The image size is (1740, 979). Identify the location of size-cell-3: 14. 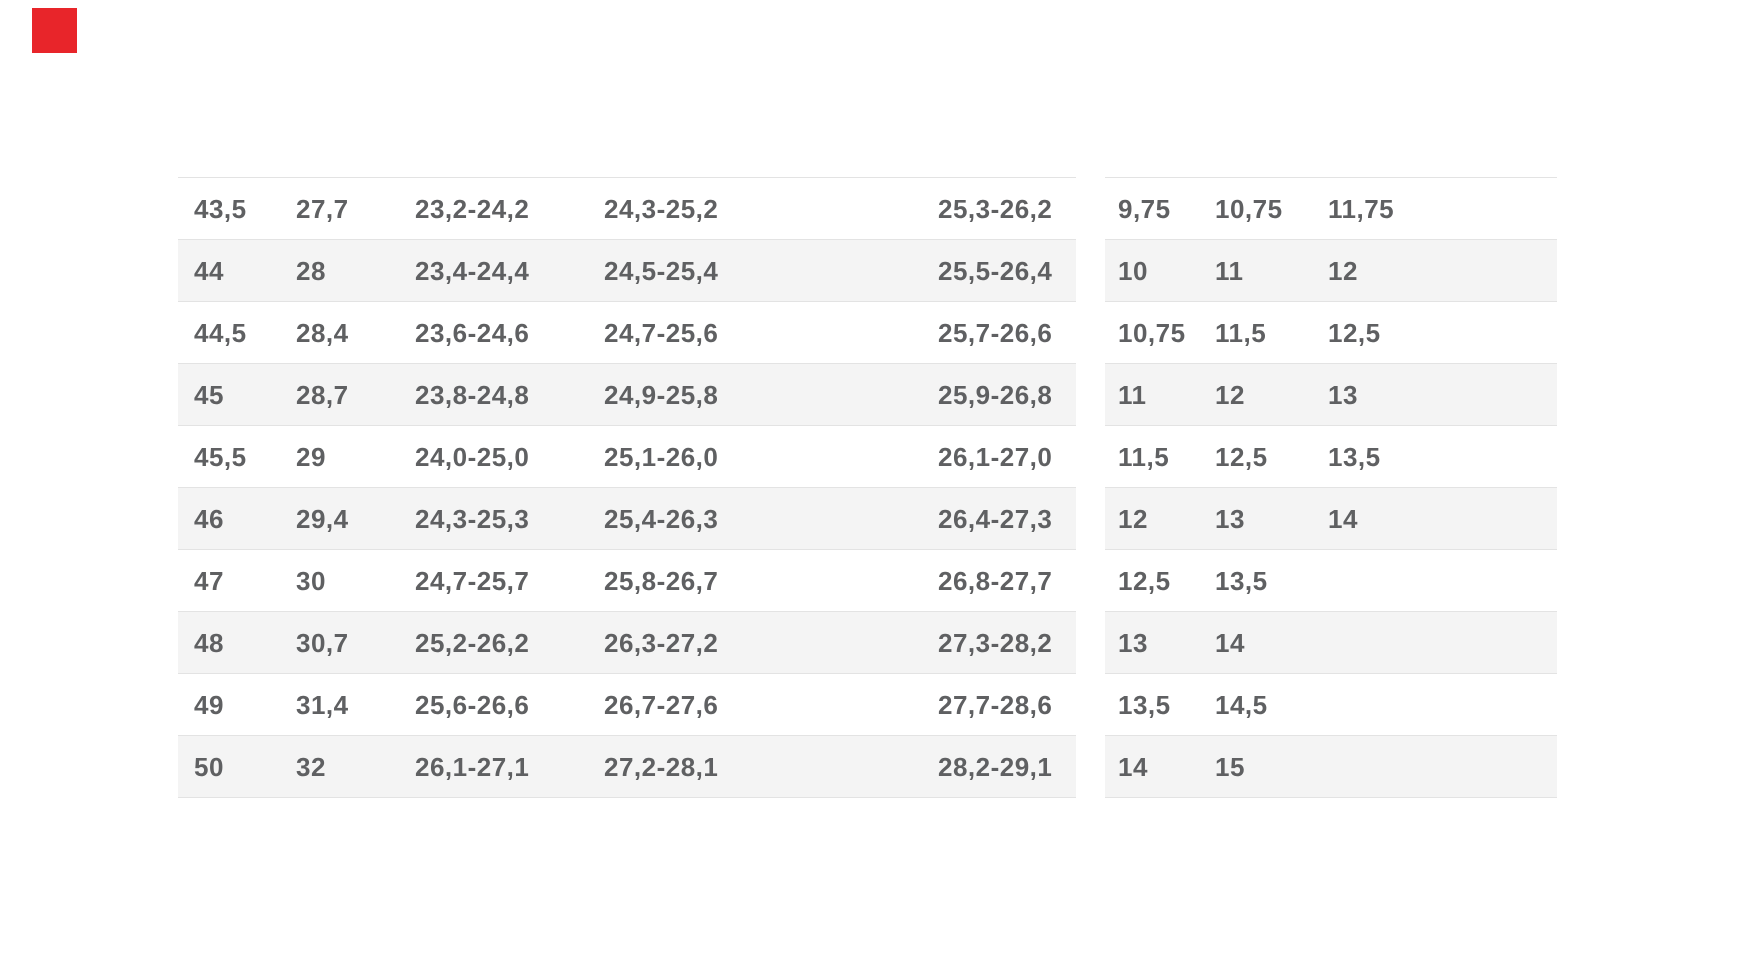
(1343, 519).